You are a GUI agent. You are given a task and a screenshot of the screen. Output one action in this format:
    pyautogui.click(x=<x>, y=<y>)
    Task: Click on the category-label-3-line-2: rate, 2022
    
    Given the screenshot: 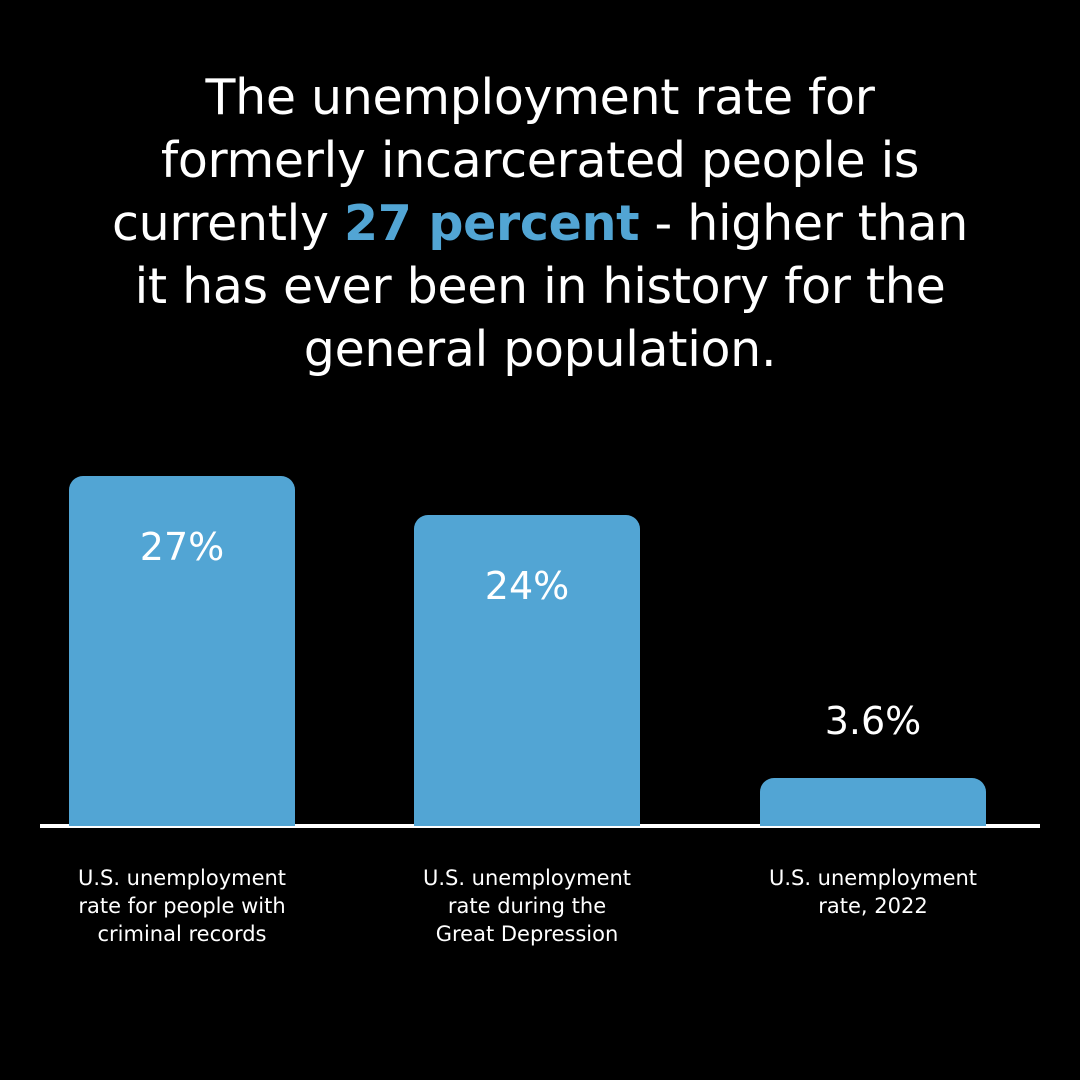 What is the action you would take?
    pyautogui.click(x=873, y=906)
    